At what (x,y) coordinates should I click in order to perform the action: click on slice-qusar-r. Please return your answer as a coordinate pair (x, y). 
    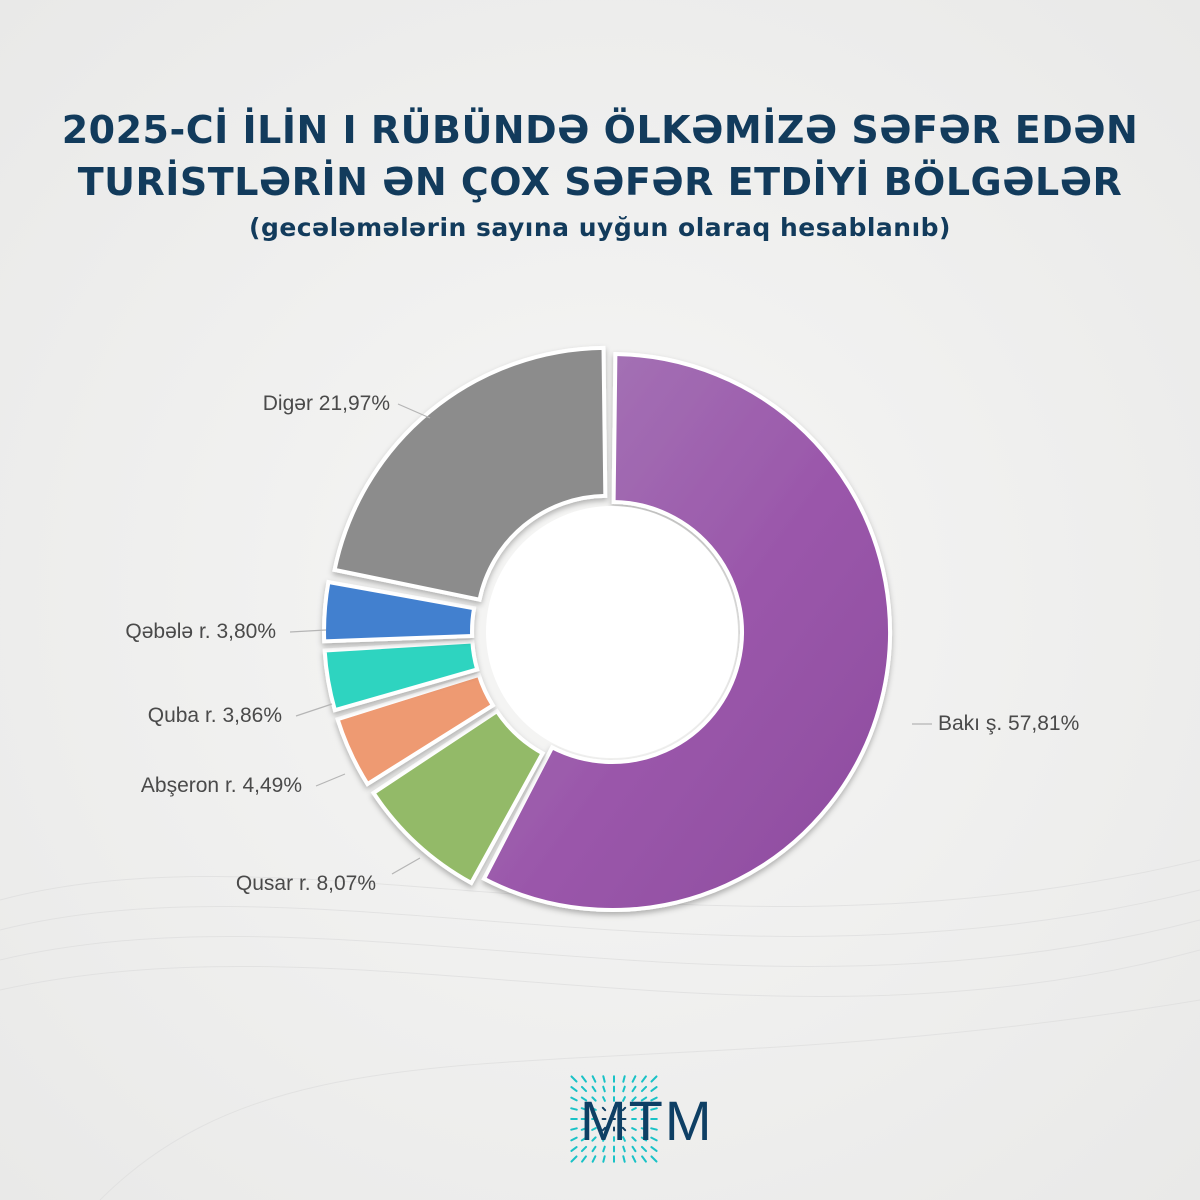
    Looking at the image, I should click on (458, 797).